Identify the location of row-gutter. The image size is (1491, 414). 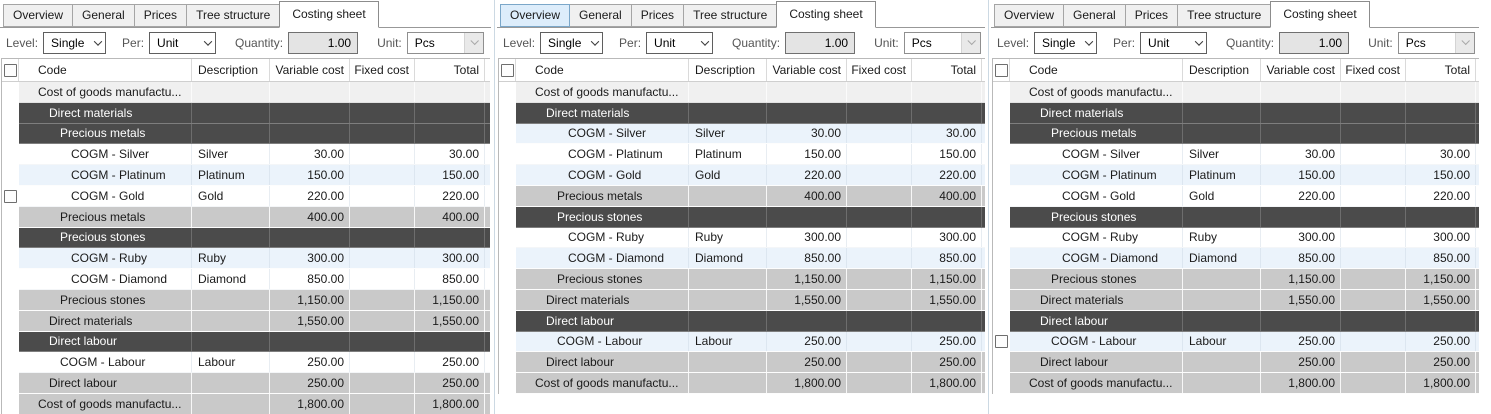
(10, 363).